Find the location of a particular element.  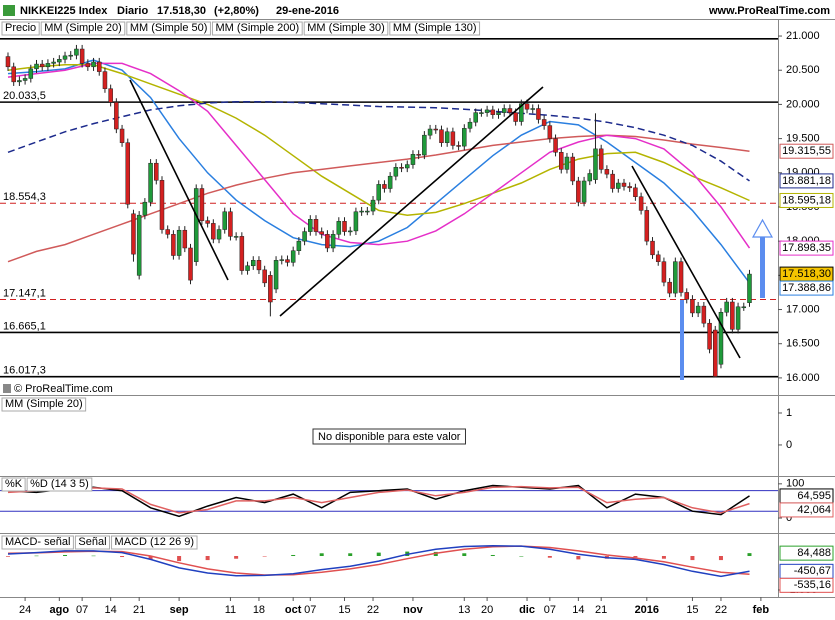

x-tick-label: 22 is located at coordinates (373, 610).